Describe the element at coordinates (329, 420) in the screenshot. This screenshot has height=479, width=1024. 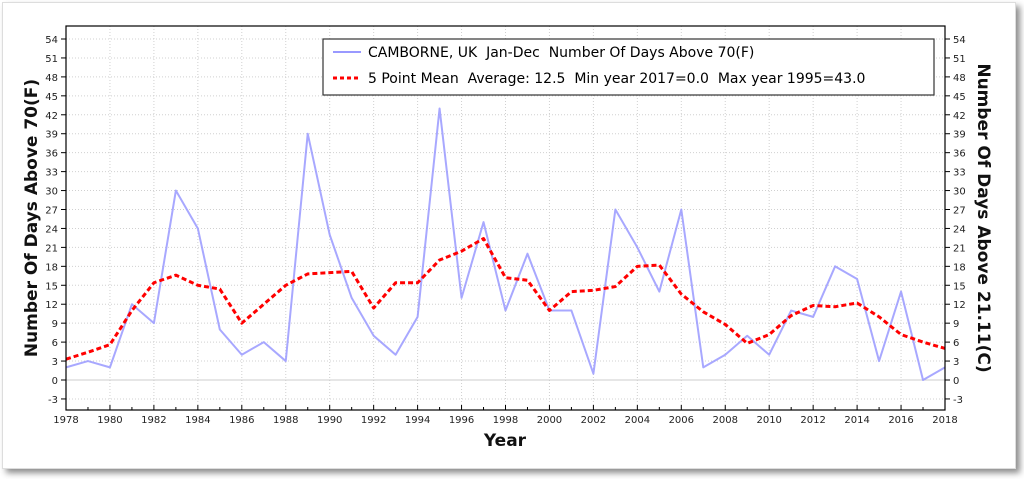
I see `x-tick-label: 1990` at that location.